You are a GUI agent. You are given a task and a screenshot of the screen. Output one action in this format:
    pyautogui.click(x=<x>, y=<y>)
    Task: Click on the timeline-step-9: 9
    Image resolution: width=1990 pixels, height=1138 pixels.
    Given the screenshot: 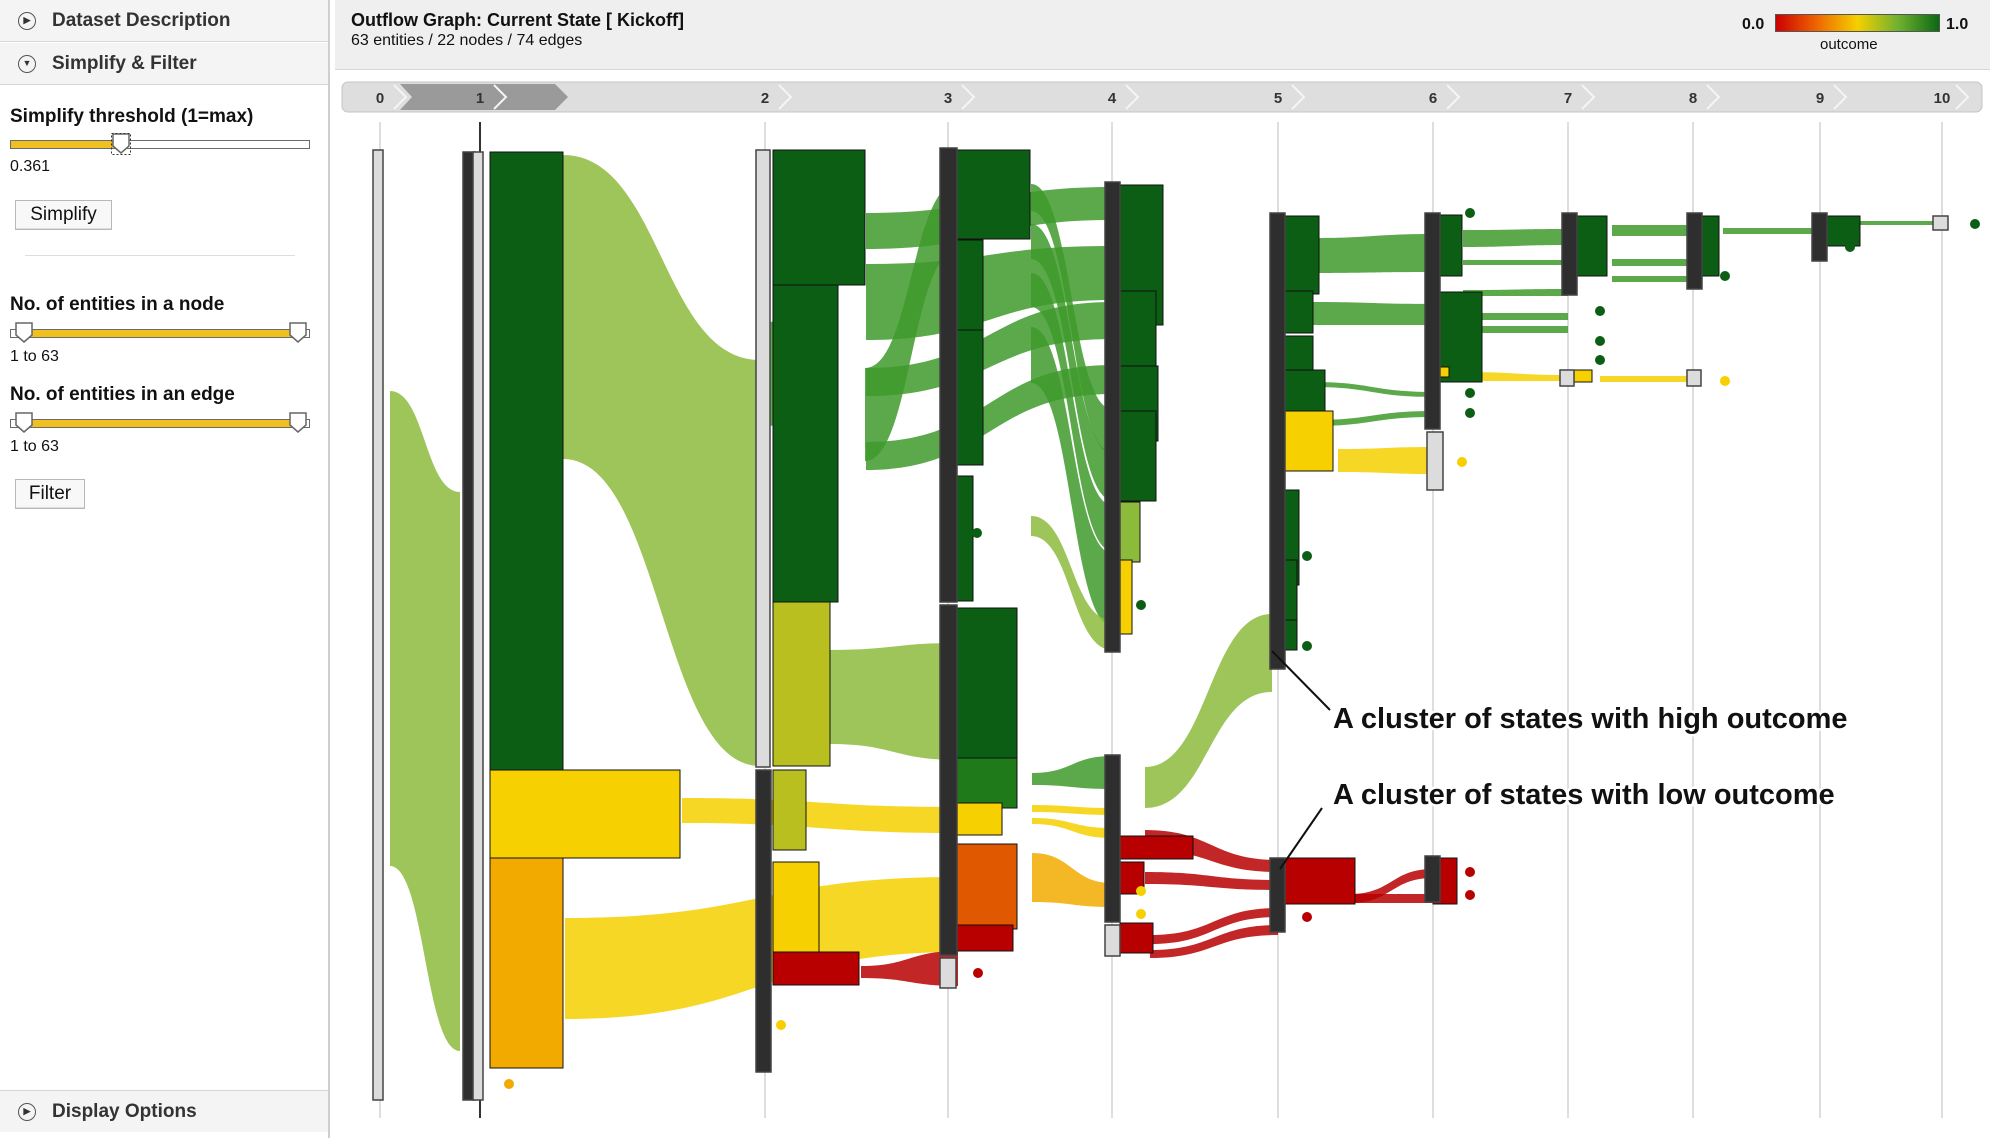 What is the action you would take?
    pyautogui.click(x=1820, y=98)
    